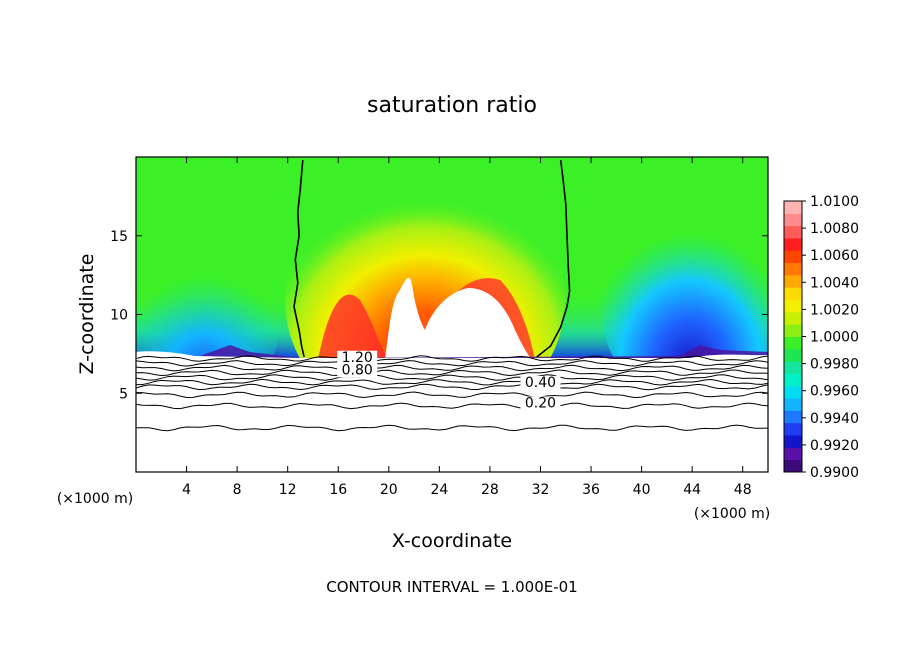 This screenshot has width=904, height=654. What do you see at coordinates (119, 237) in the screenshot?
I see `y-tick-label: 15` at bounding box center [119, 237].